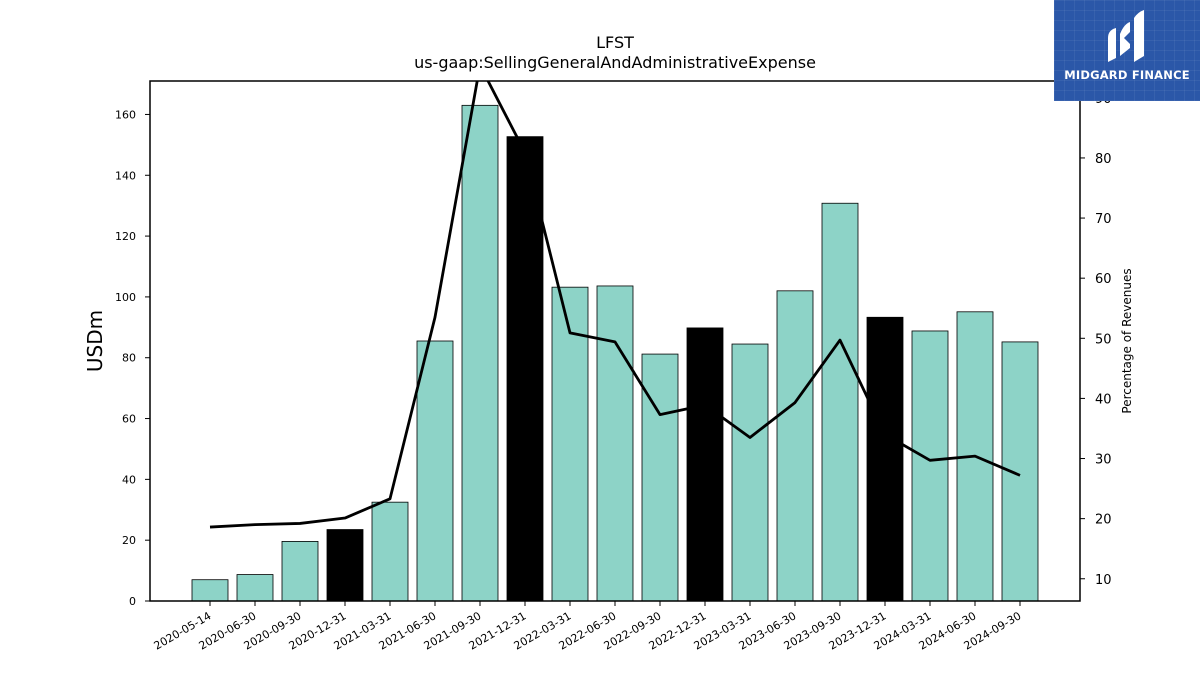  I want to click on y-left-tick-label: 60, so click(129, 419).